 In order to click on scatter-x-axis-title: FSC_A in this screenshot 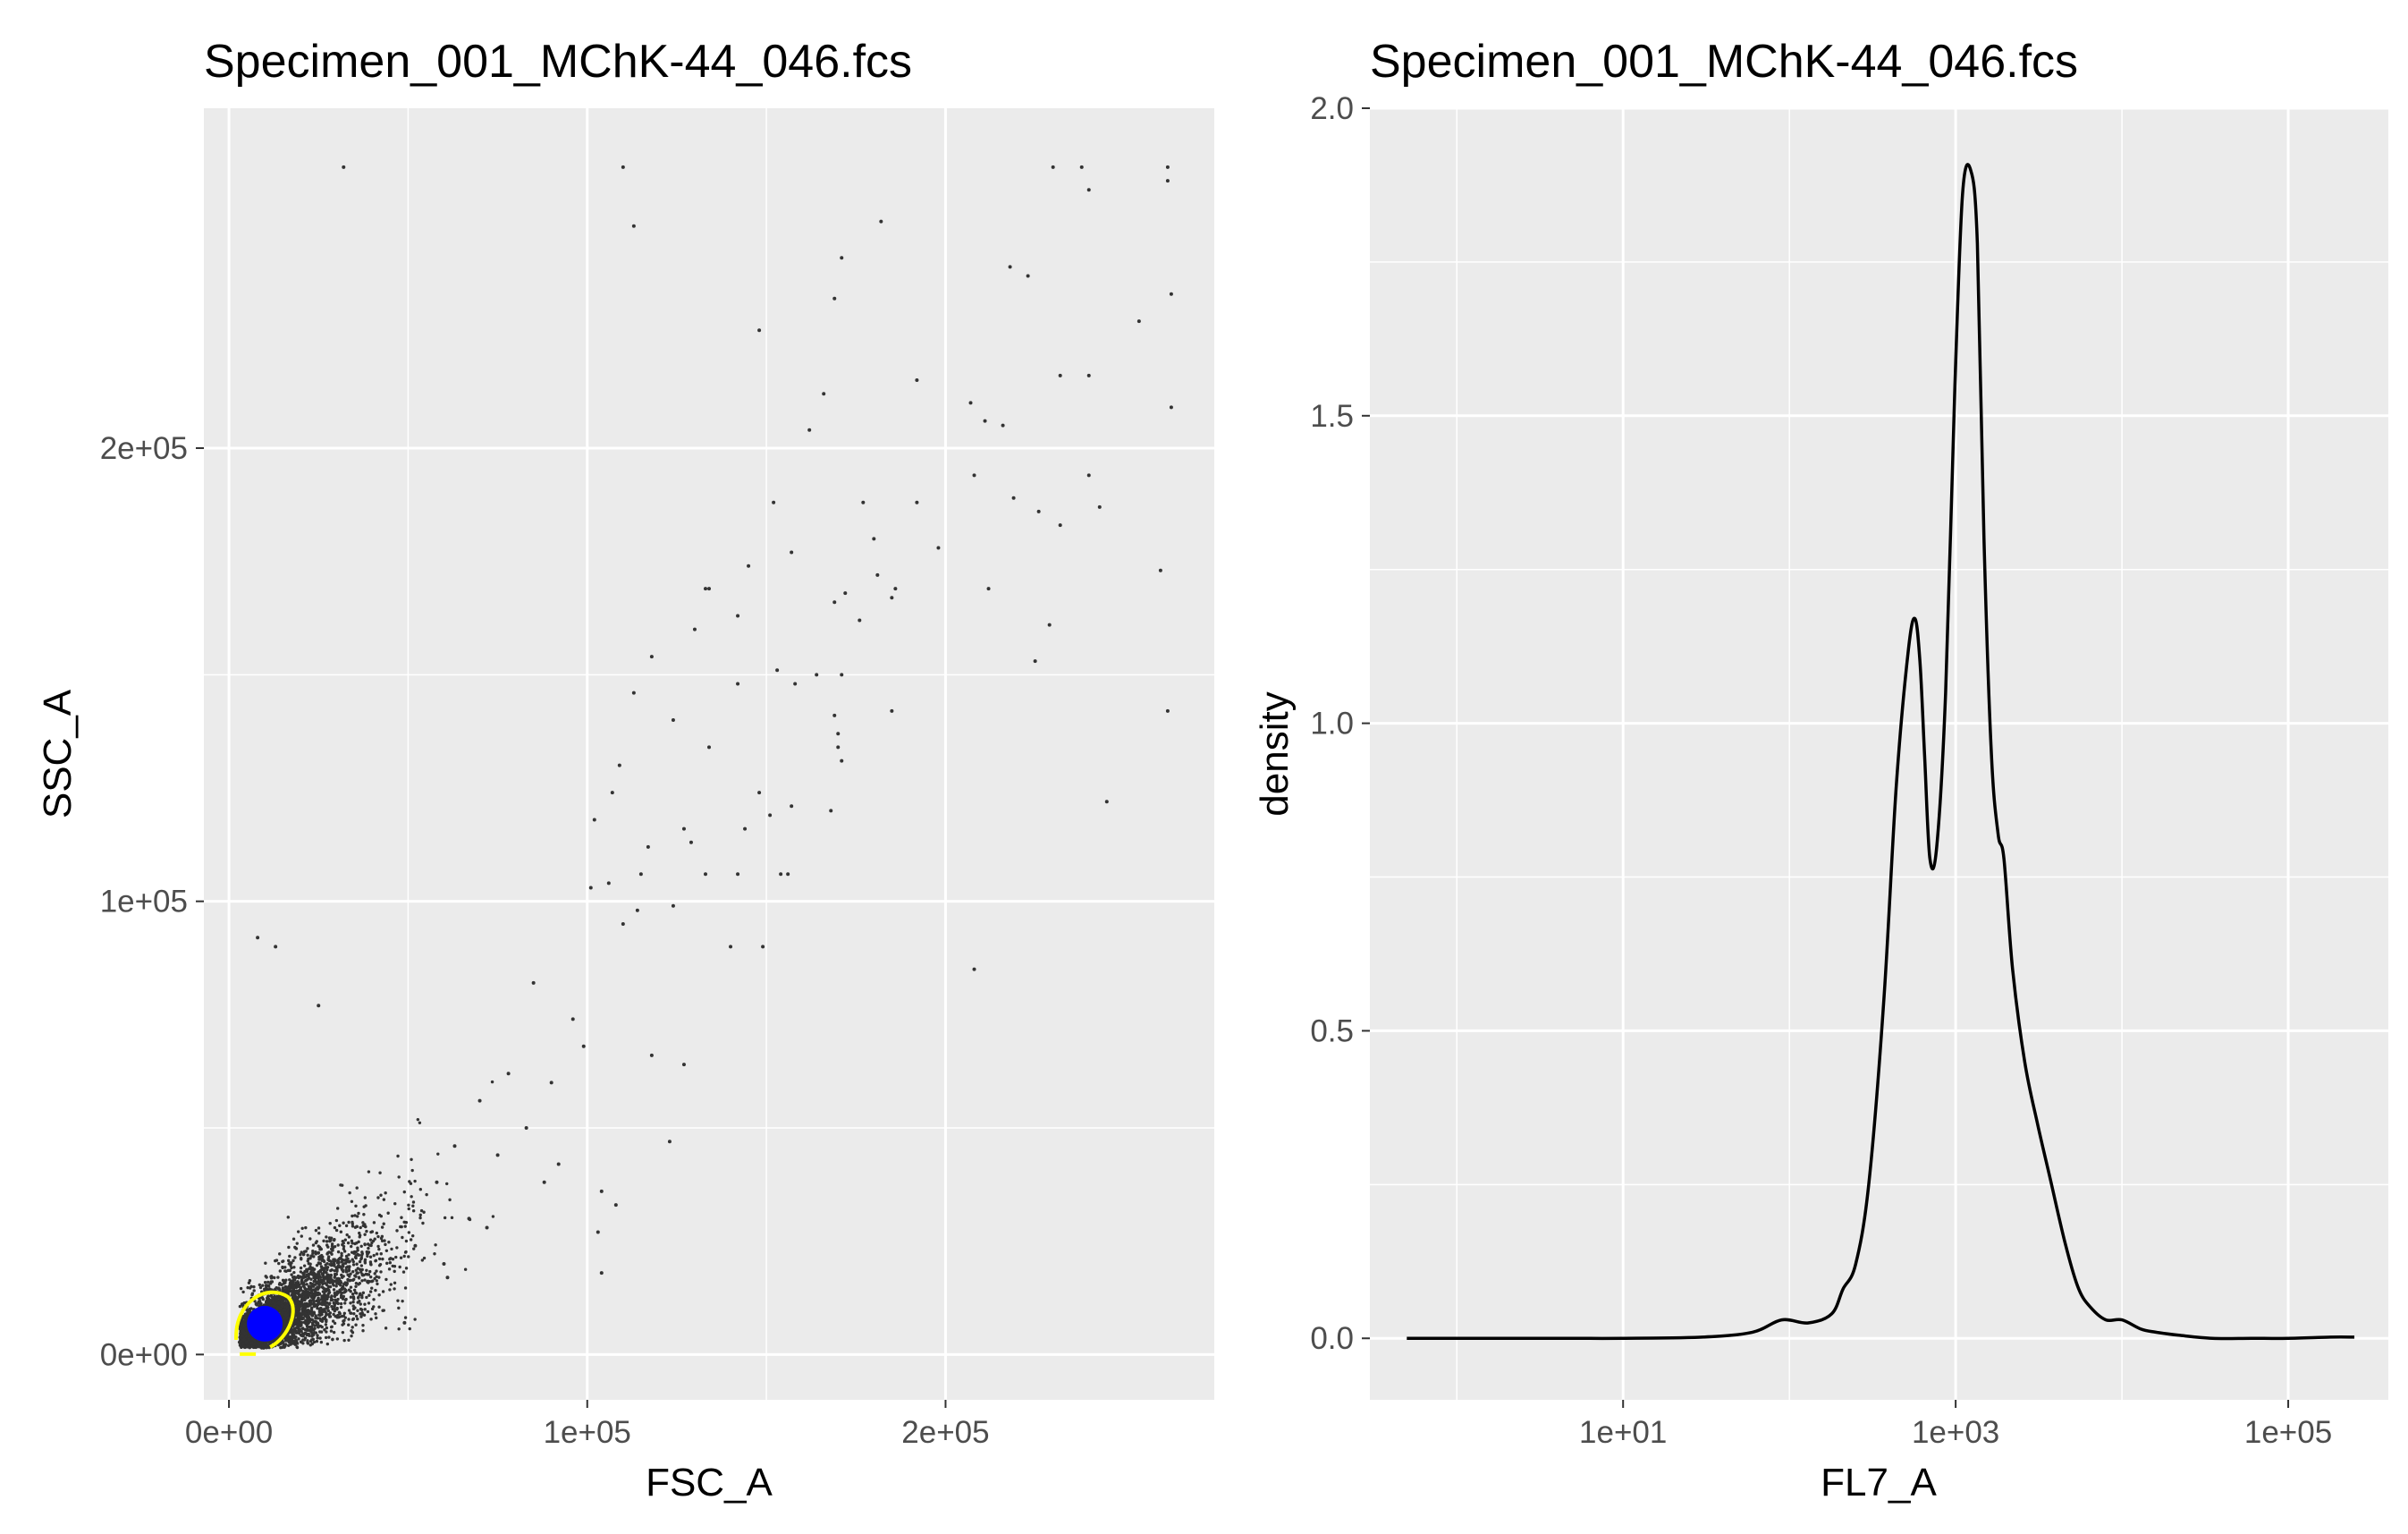, I will do `click(709, 1482)`.